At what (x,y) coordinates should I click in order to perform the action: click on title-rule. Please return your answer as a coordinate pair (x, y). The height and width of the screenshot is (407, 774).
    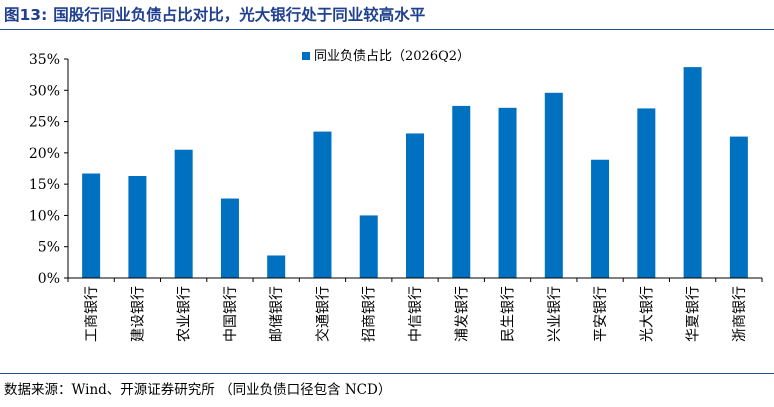
    Looking at the image, I should click on (387, 29).